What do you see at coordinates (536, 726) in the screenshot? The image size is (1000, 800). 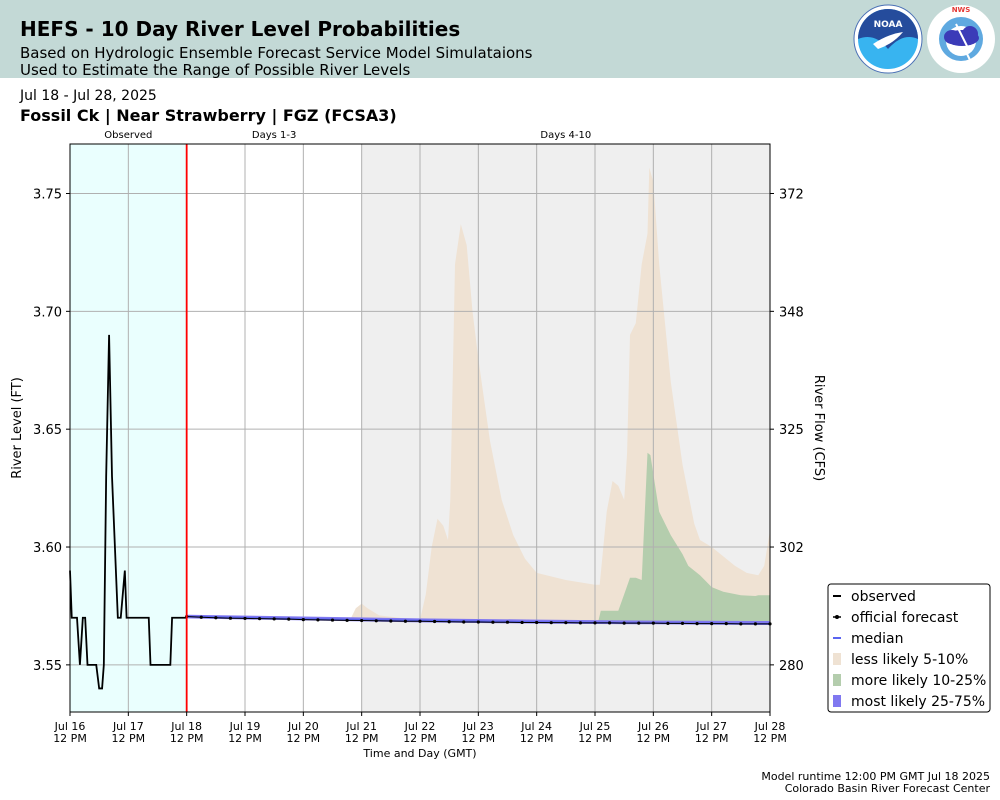 I see `x-tick-label-day: Jul 24` at bounding box center [536, 726].